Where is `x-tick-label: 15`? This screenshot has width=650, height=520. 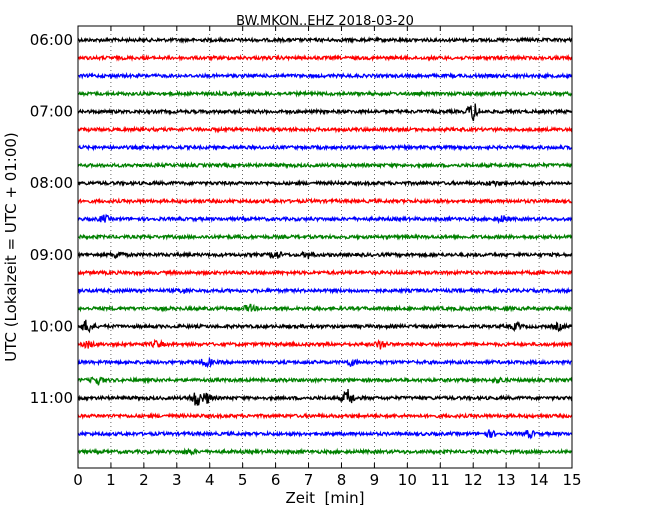
x-tick-label: 15 is located at coordinates (571, 480).